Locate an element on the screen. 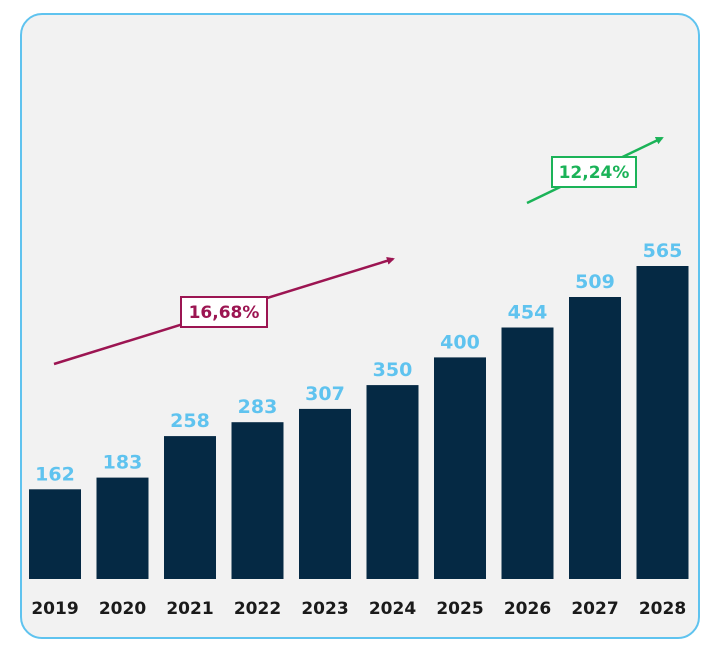  value-label-2023: 307 is located at coordinates (325, 394).